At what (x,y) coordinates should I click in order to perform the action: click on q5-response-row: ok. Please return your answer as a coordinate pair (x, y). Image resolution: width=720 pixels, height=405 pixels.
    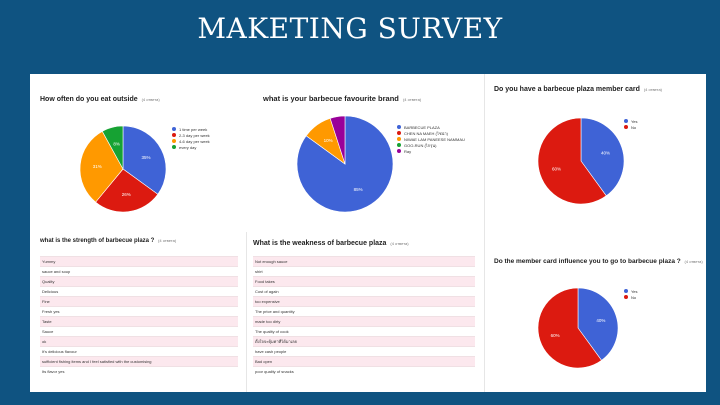
    Looking at the image, I should click on (139, 341).